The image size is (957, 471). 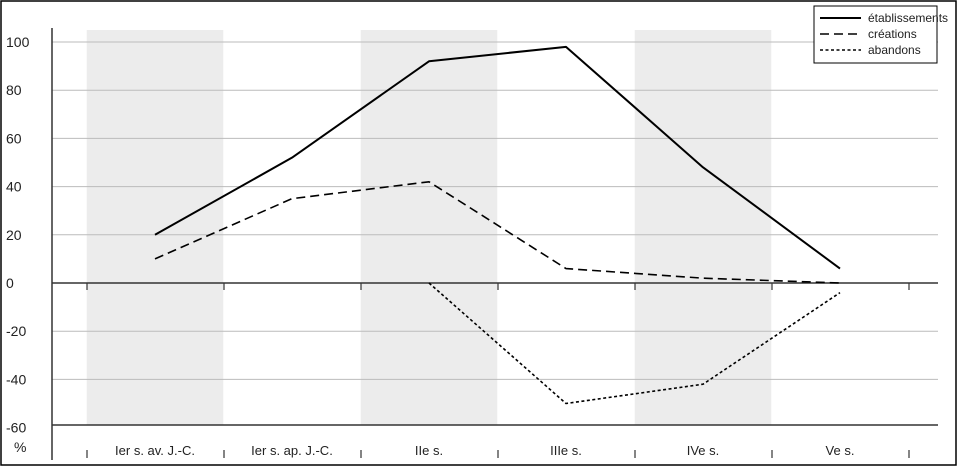 I want to click on y-tick-labels: 100 80 60 40 20 0 -20 -40 -60, so click(x=18, y=235).